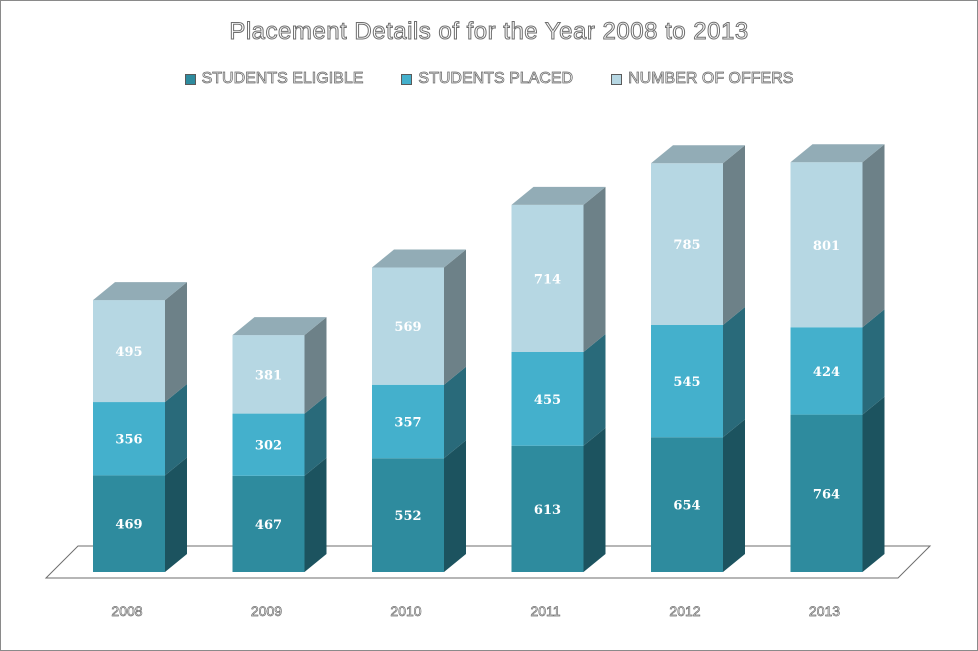 This screenshot has height=651, width=978. Describe the element at coordinates (419, 258) in the screenshot. I see `bar-top-2010` at that location.